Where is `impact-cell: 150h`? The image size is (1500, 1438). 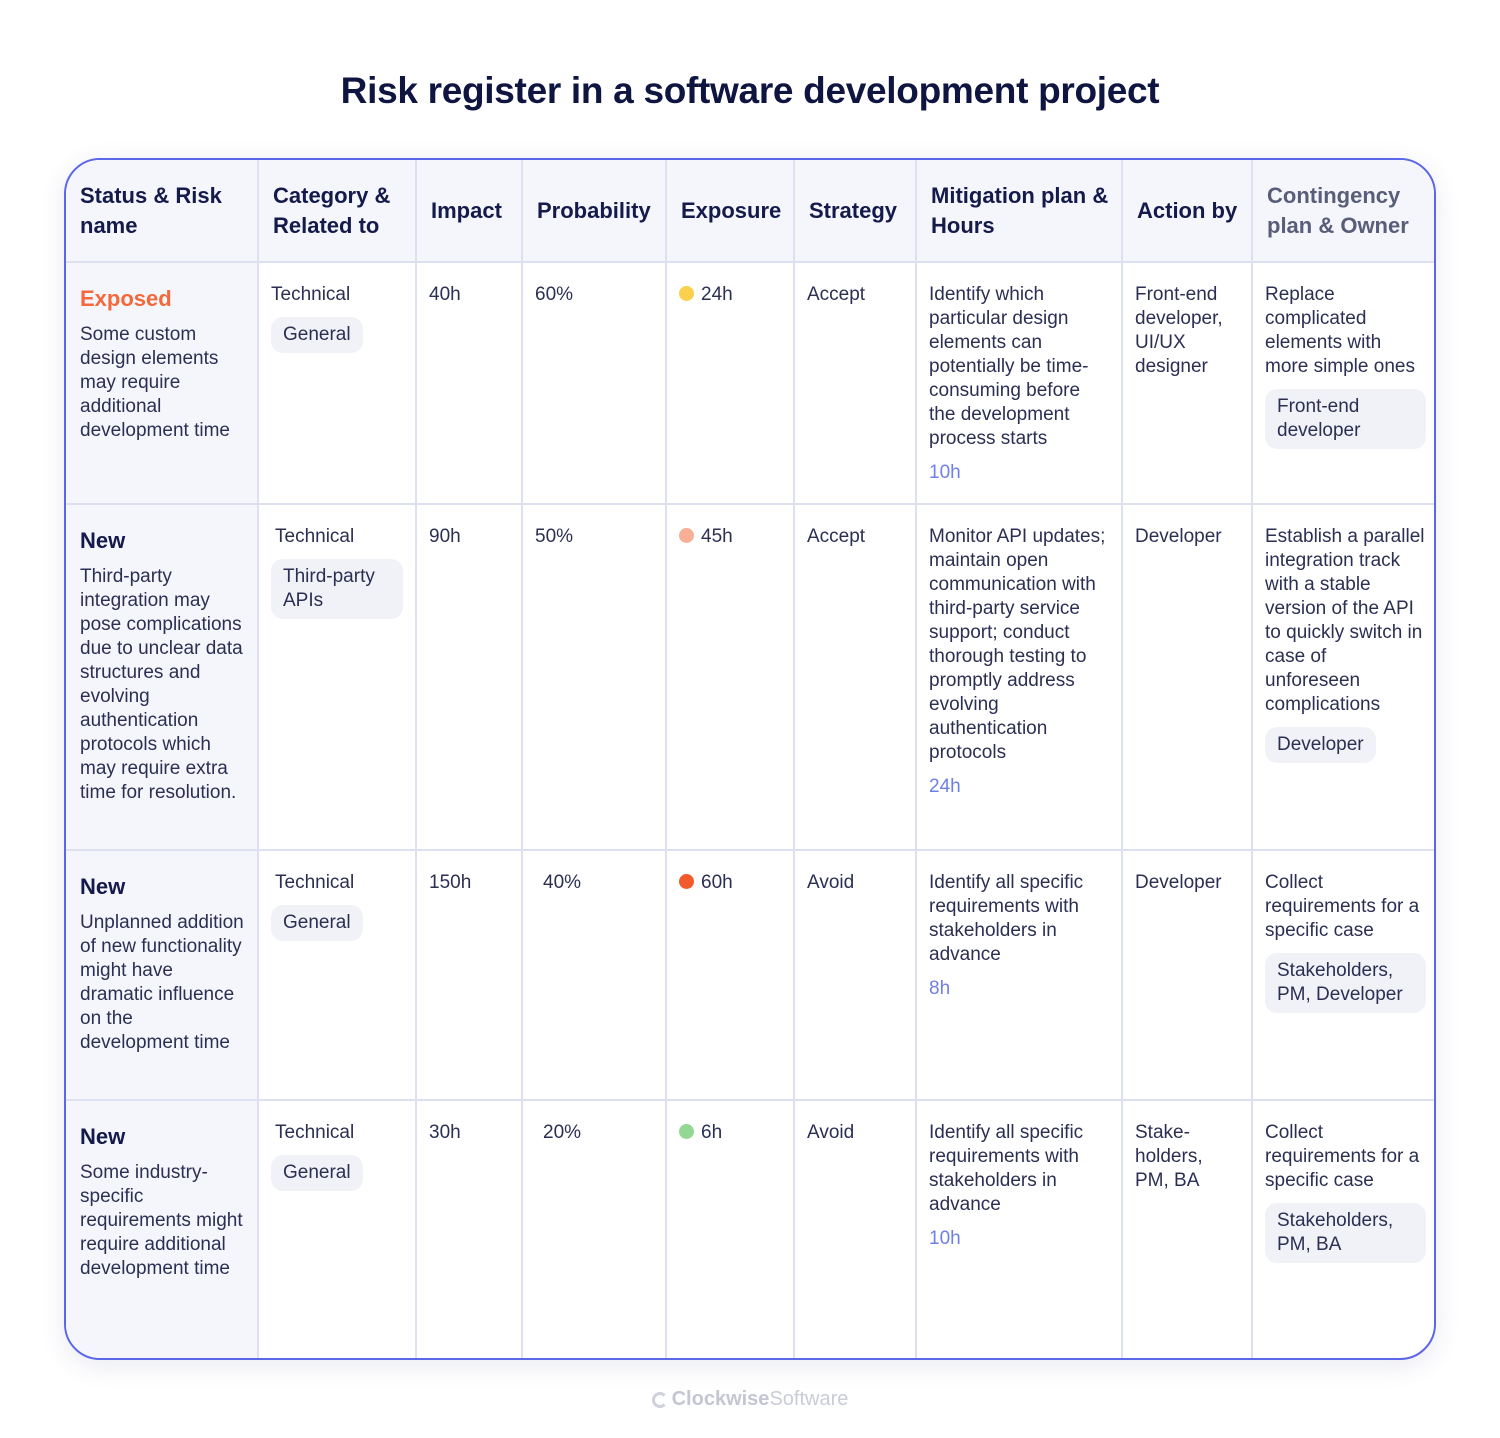
impact-cell: 150h is located at coordinates (469, 975).